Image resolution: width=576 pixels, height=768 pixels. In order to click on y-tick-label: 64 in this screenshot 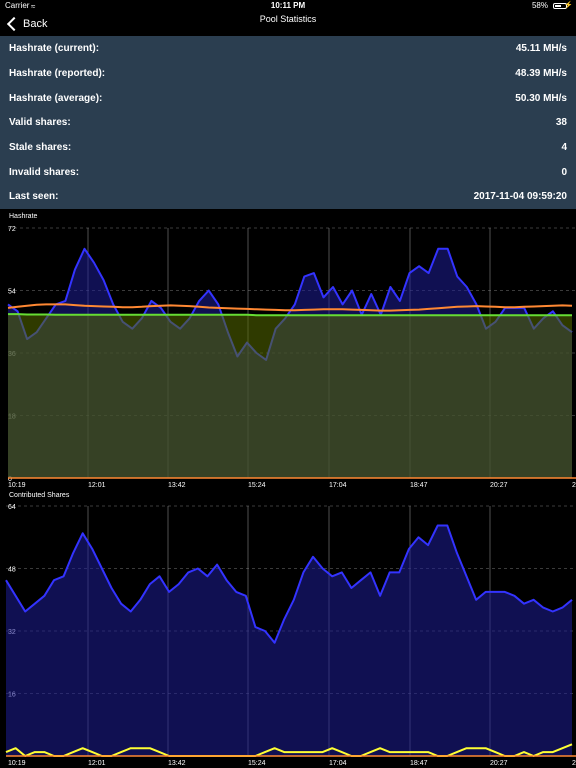, I will do `click(12, 507)`.